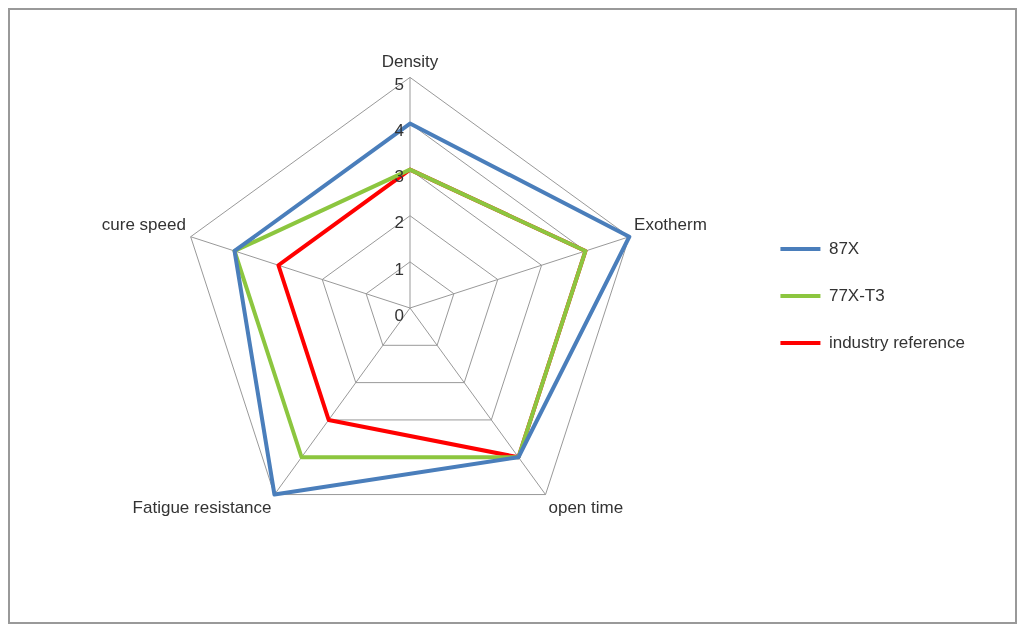  I want to click on spoke-label: Exotherm, so click(670, 224).